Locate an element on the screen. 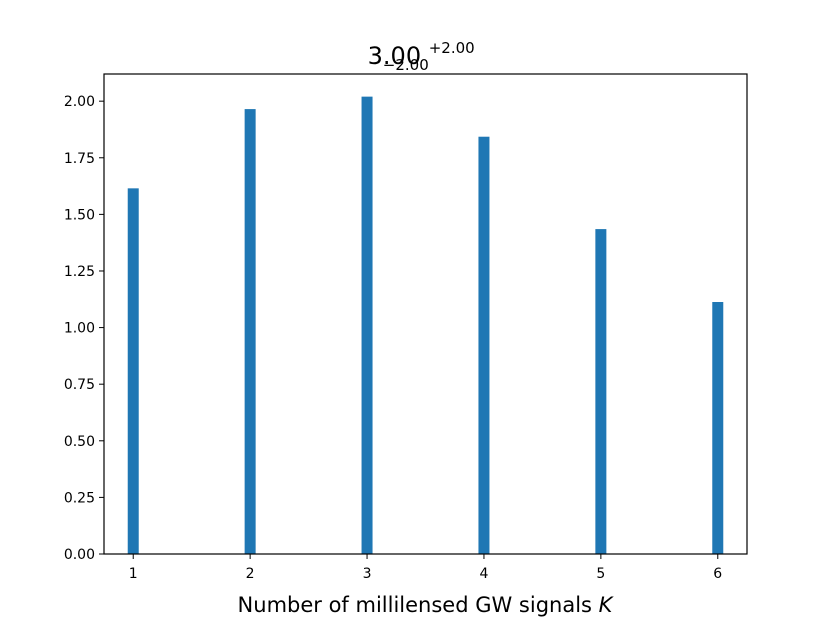 This screenshot has width=830, height=623. y-tick-label: 0.50 is located at coordinates (79, 442).